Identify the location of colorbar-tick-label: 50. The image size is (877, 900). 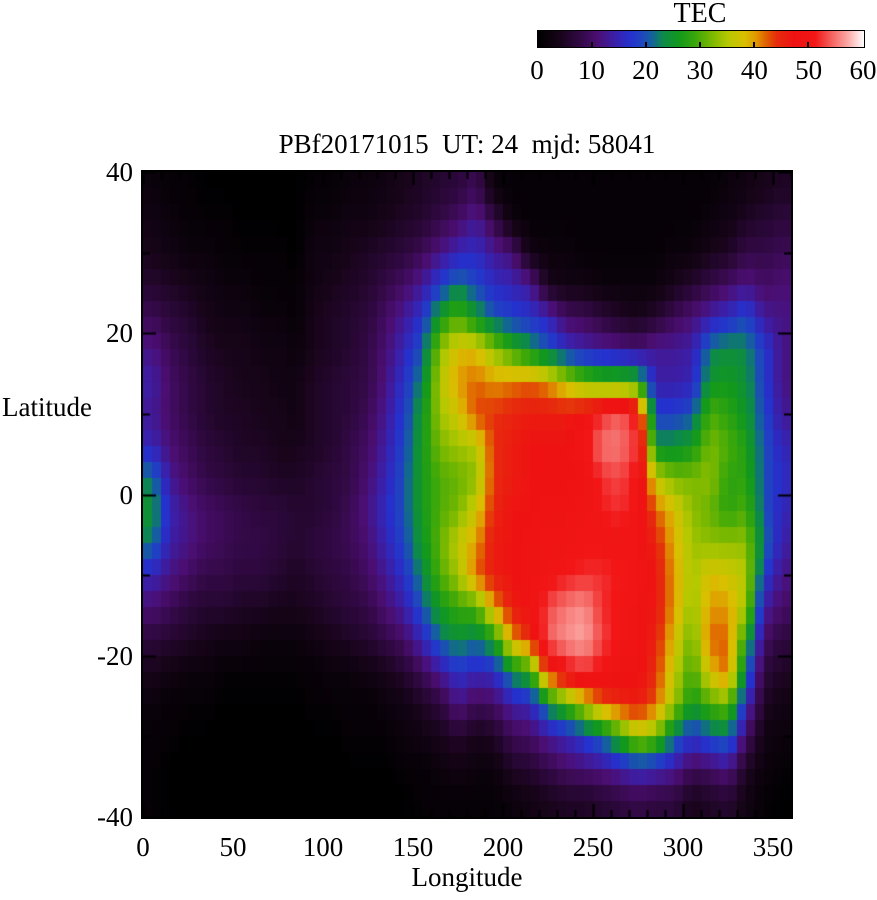
(809, 70).